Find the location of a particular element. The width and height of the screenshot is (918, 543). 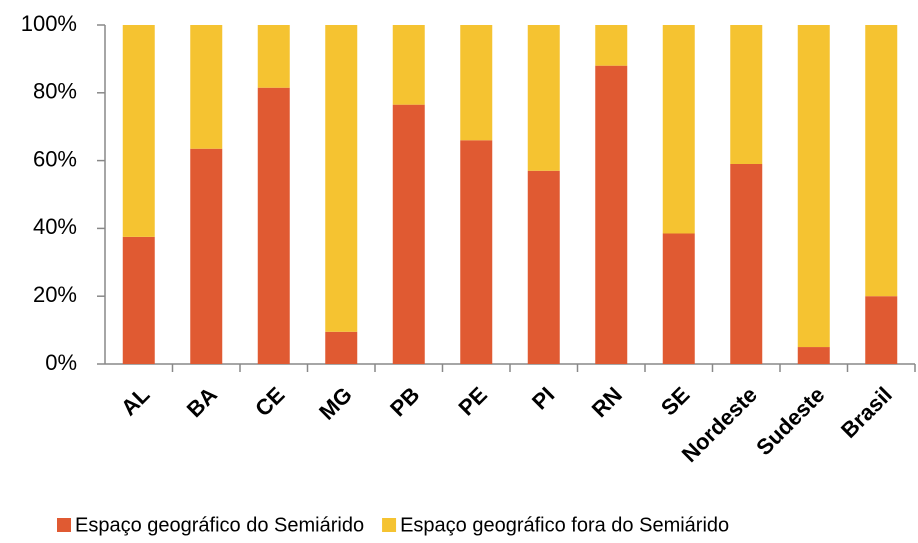

x-tick-label: PI is located at coordinates (543, 398).